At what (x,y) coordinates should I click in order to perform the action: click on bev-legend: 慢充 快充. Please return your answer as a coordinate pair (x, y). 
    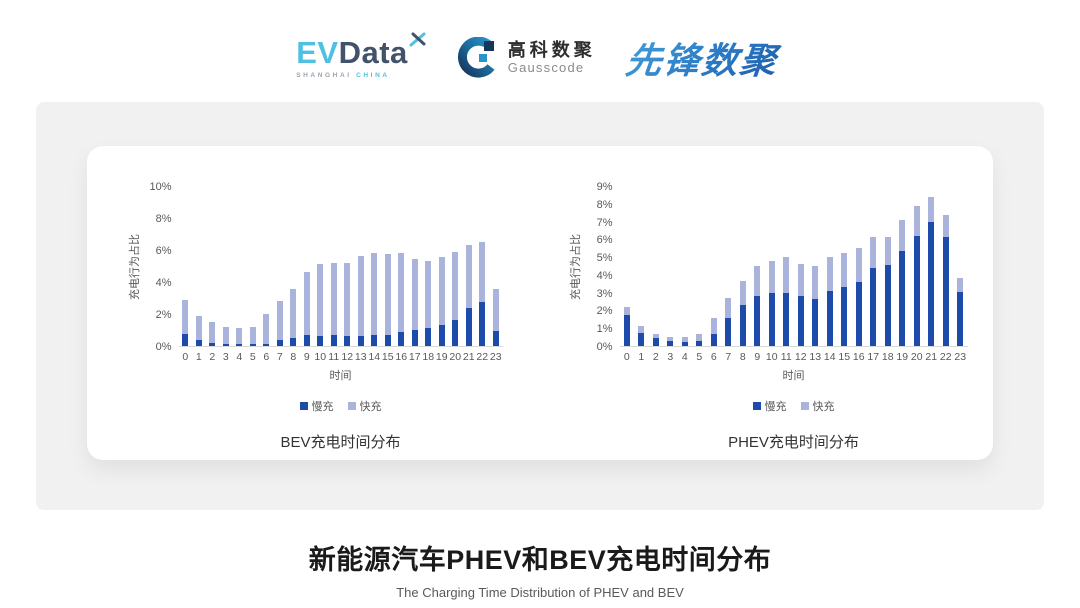
    Looking at the image, I should click on (314, 406).